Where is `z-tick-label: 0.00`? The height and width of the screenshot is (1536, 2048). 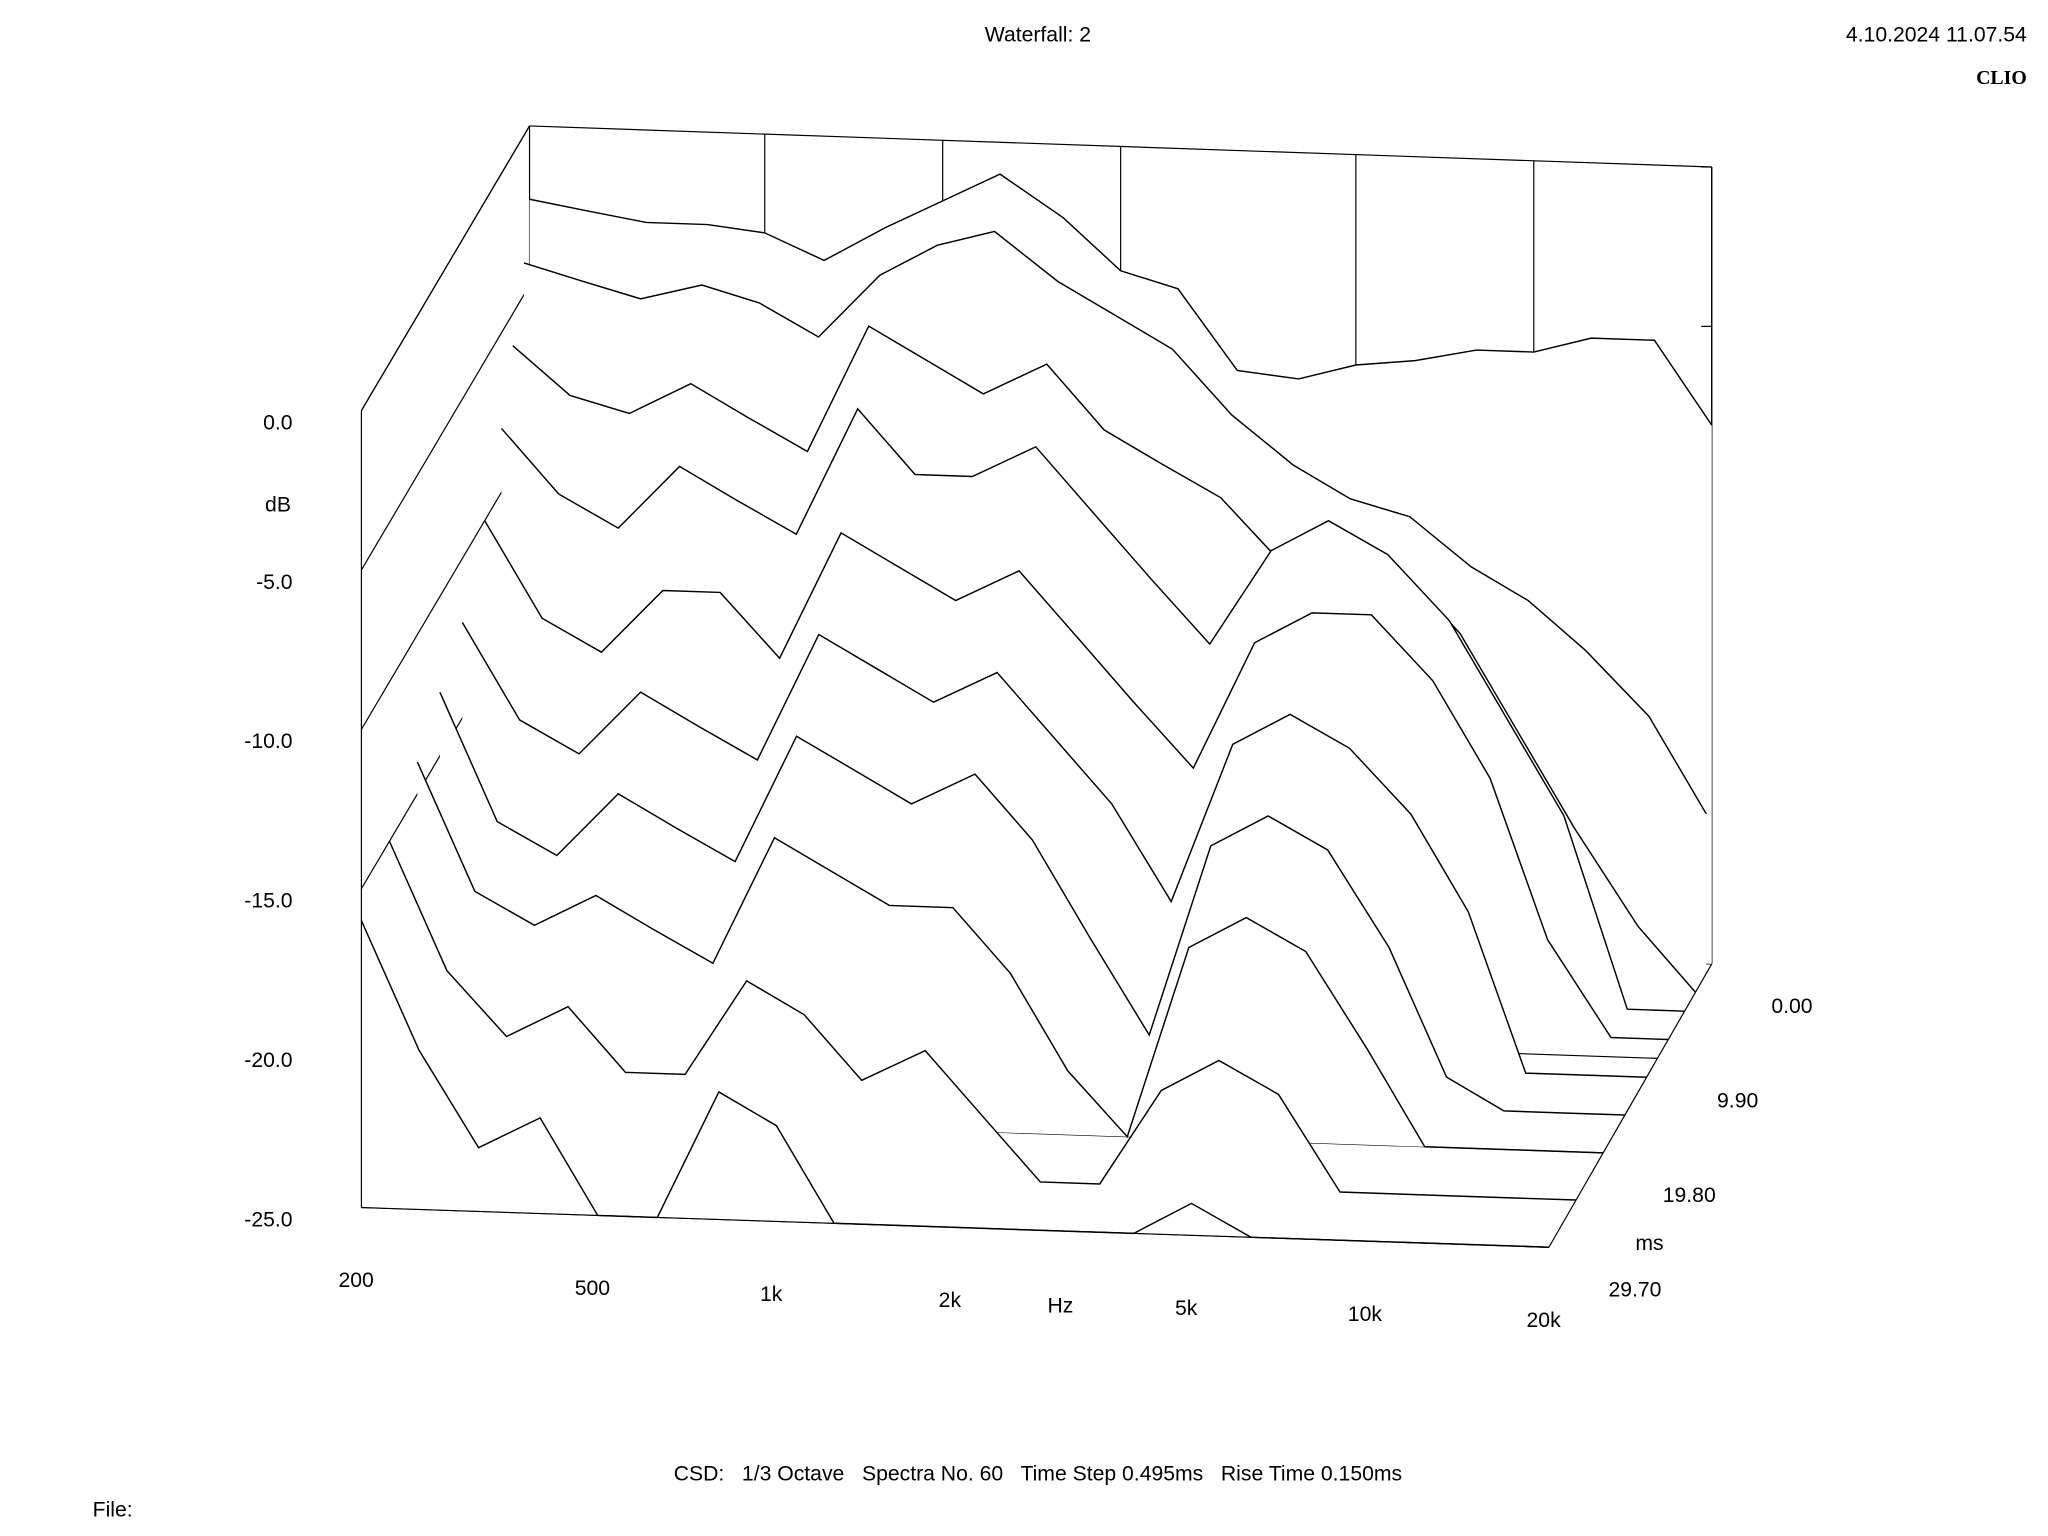 z-tick-label: 0.00 is located at coordinates (1791, 1006).